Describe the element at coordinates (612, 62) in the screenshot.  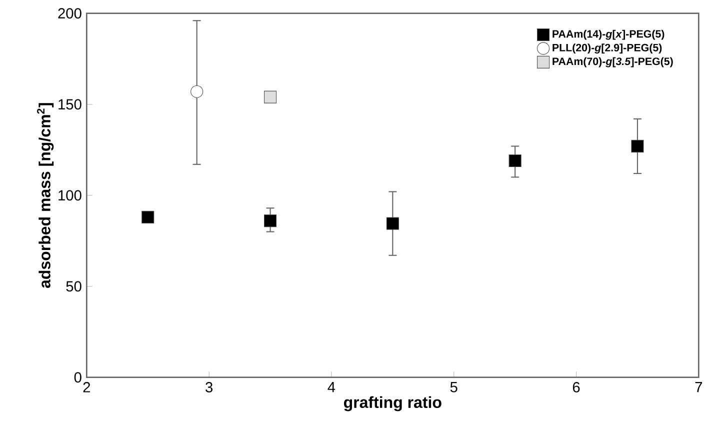
I see `legend-label: PAAm(70)-g[3.5]-PEG(5)` at that location.